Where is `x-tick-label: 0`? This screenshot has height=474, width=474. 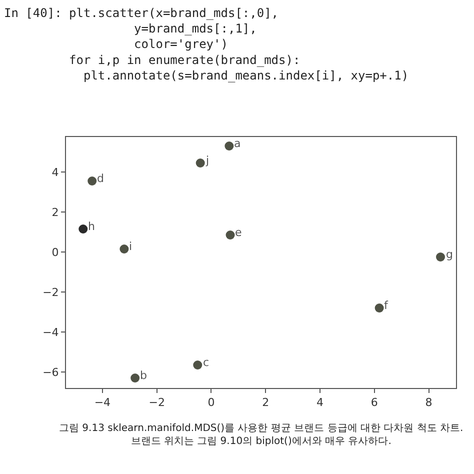
x-tick-label: 0 is located at coordinates (211, 403).